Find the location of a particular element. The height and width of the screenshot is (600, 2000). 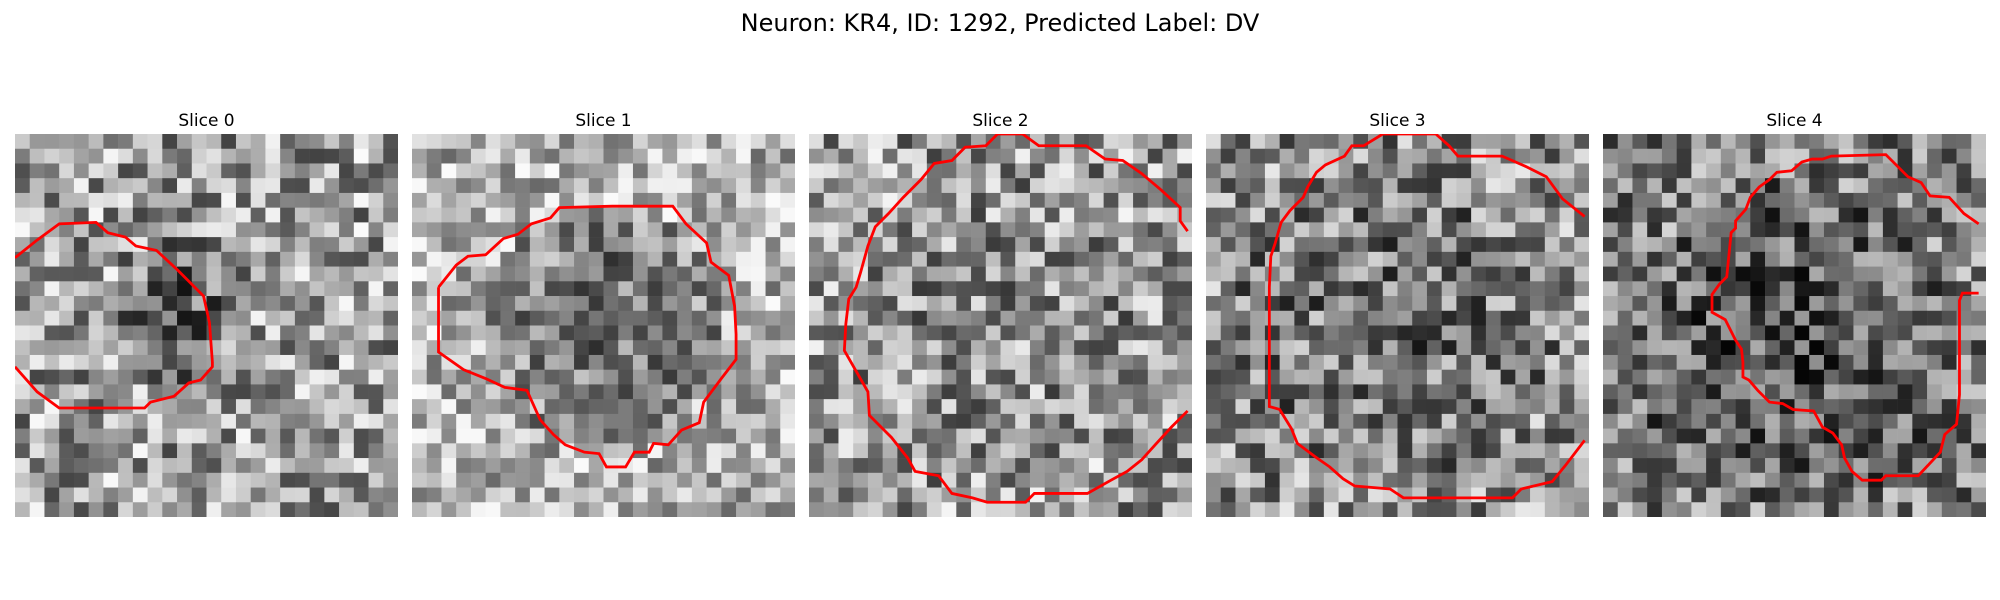

slice-title: Slice 0 is located at coordinates (206, 121).